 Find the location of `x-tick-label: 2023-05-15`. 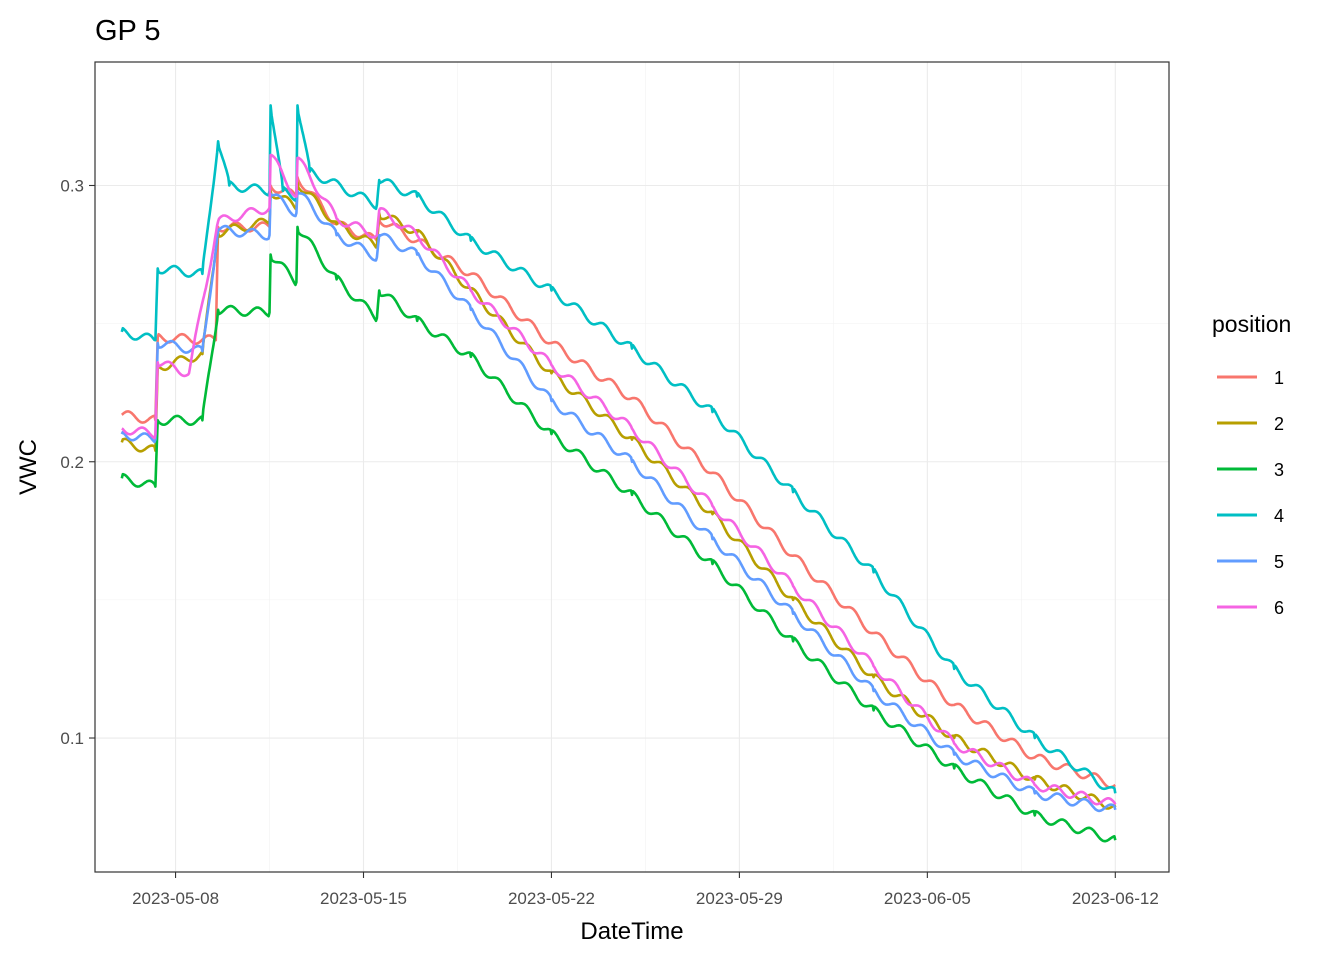

x-tick-label: 2023-05-15 is located at coordinates (363, 898).